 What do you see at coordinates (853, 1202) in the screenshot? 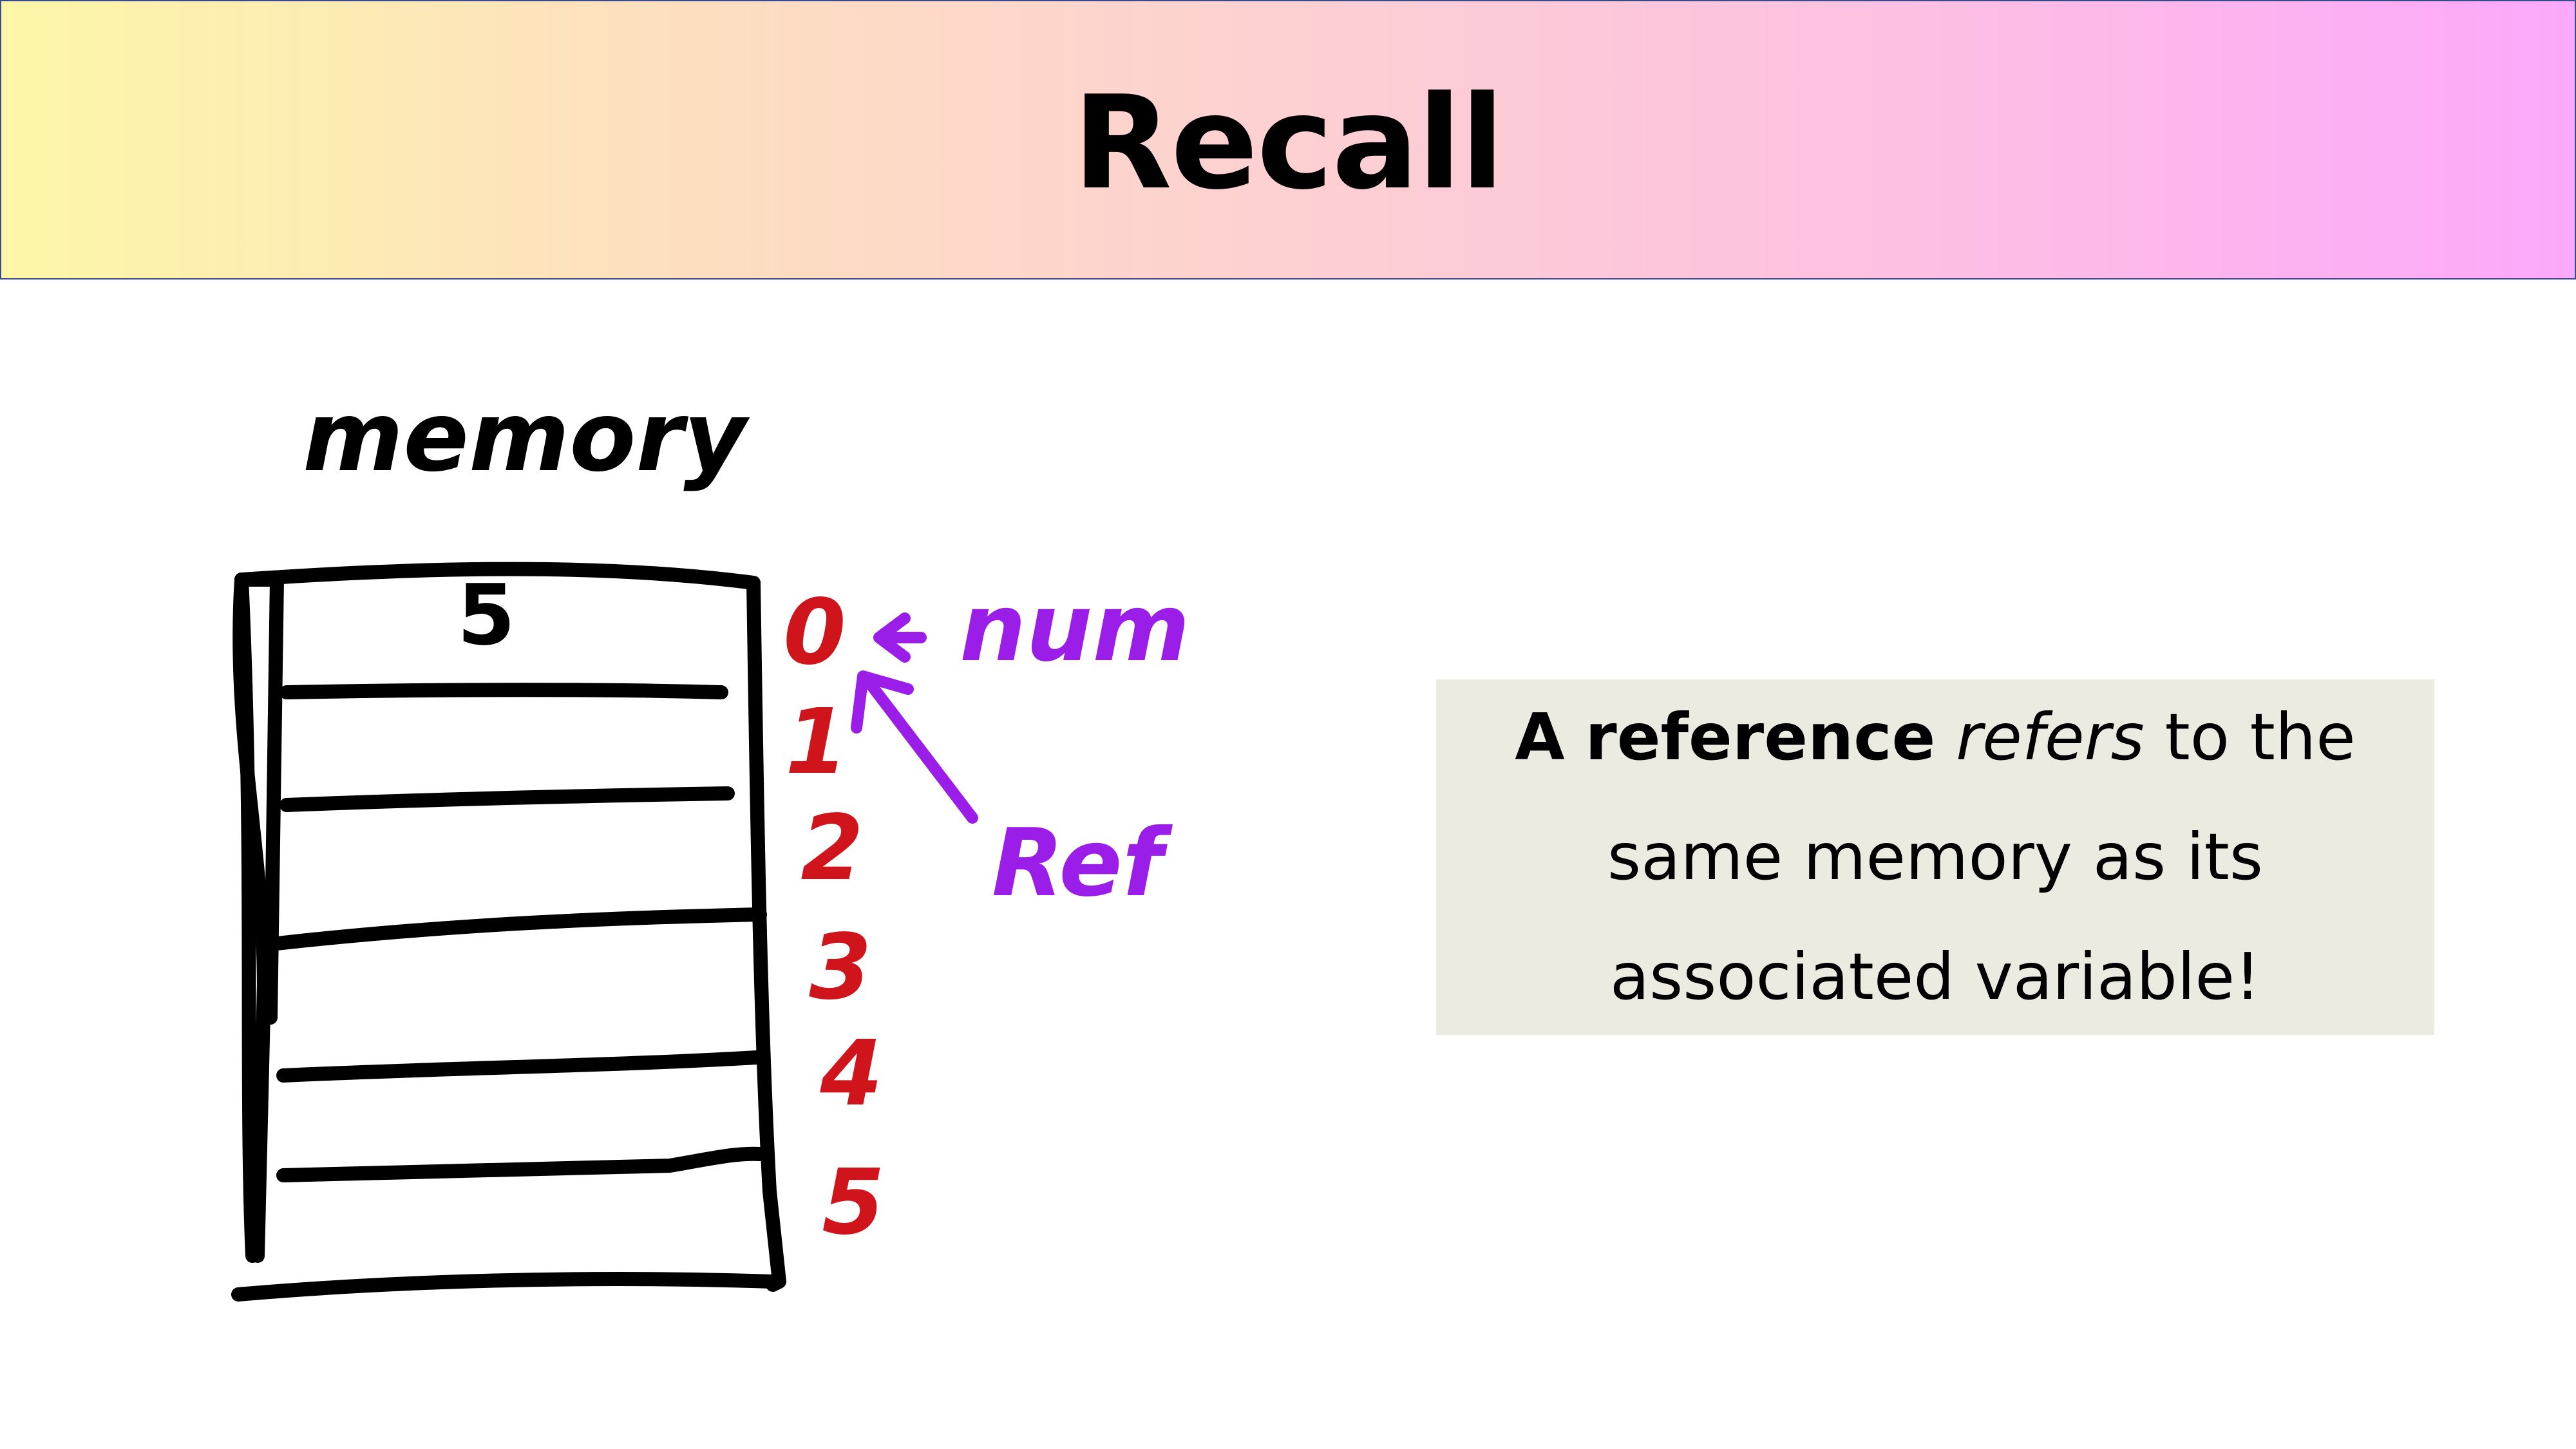
I see `address-5: 5` at bounding box center [853, 1202].